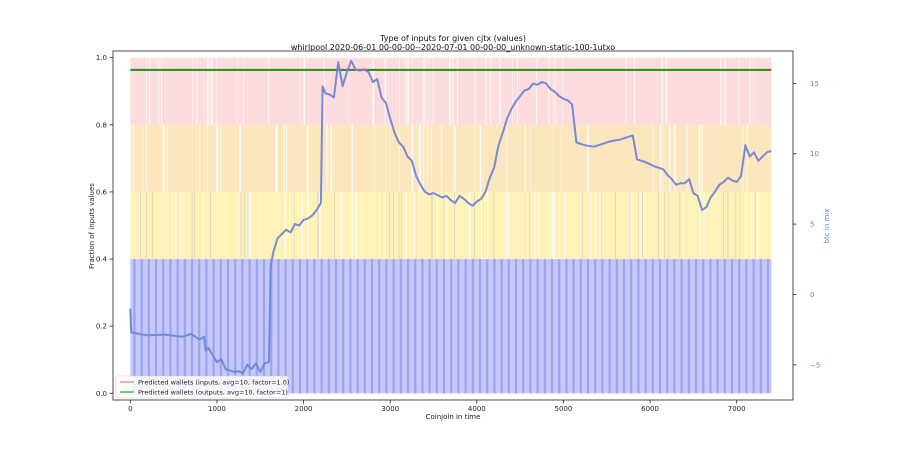  I want to click on x-tick-label: 6000, so click(650, 409).